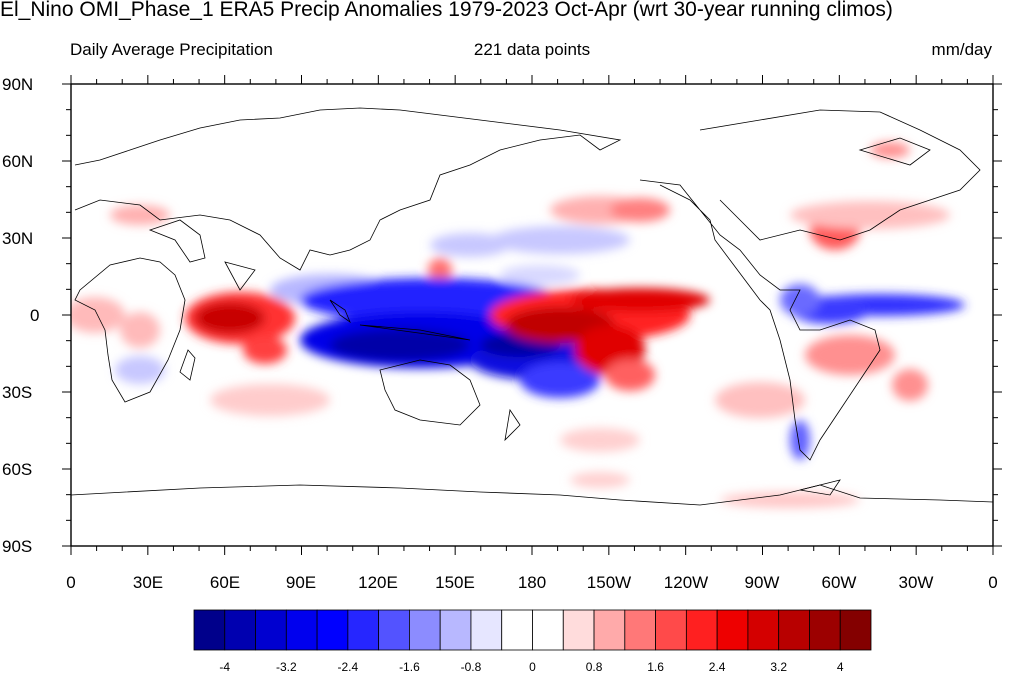 The width and height of the screenshot is (1014, 676). I want to click on lon-label-0: 0, so click(71, 582).